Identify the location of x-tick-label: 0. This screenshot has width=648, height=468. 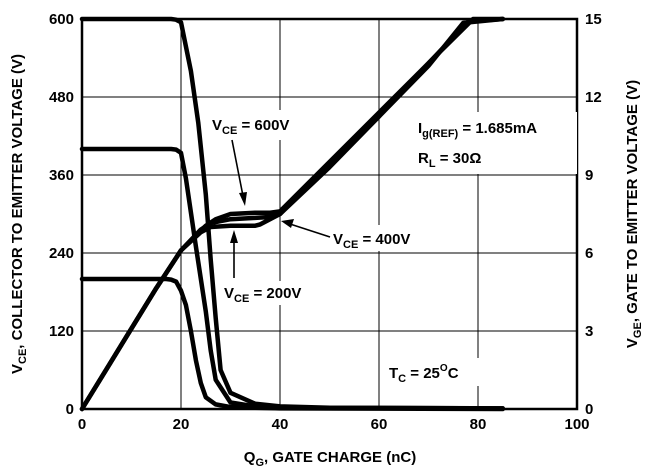
(82, 424).